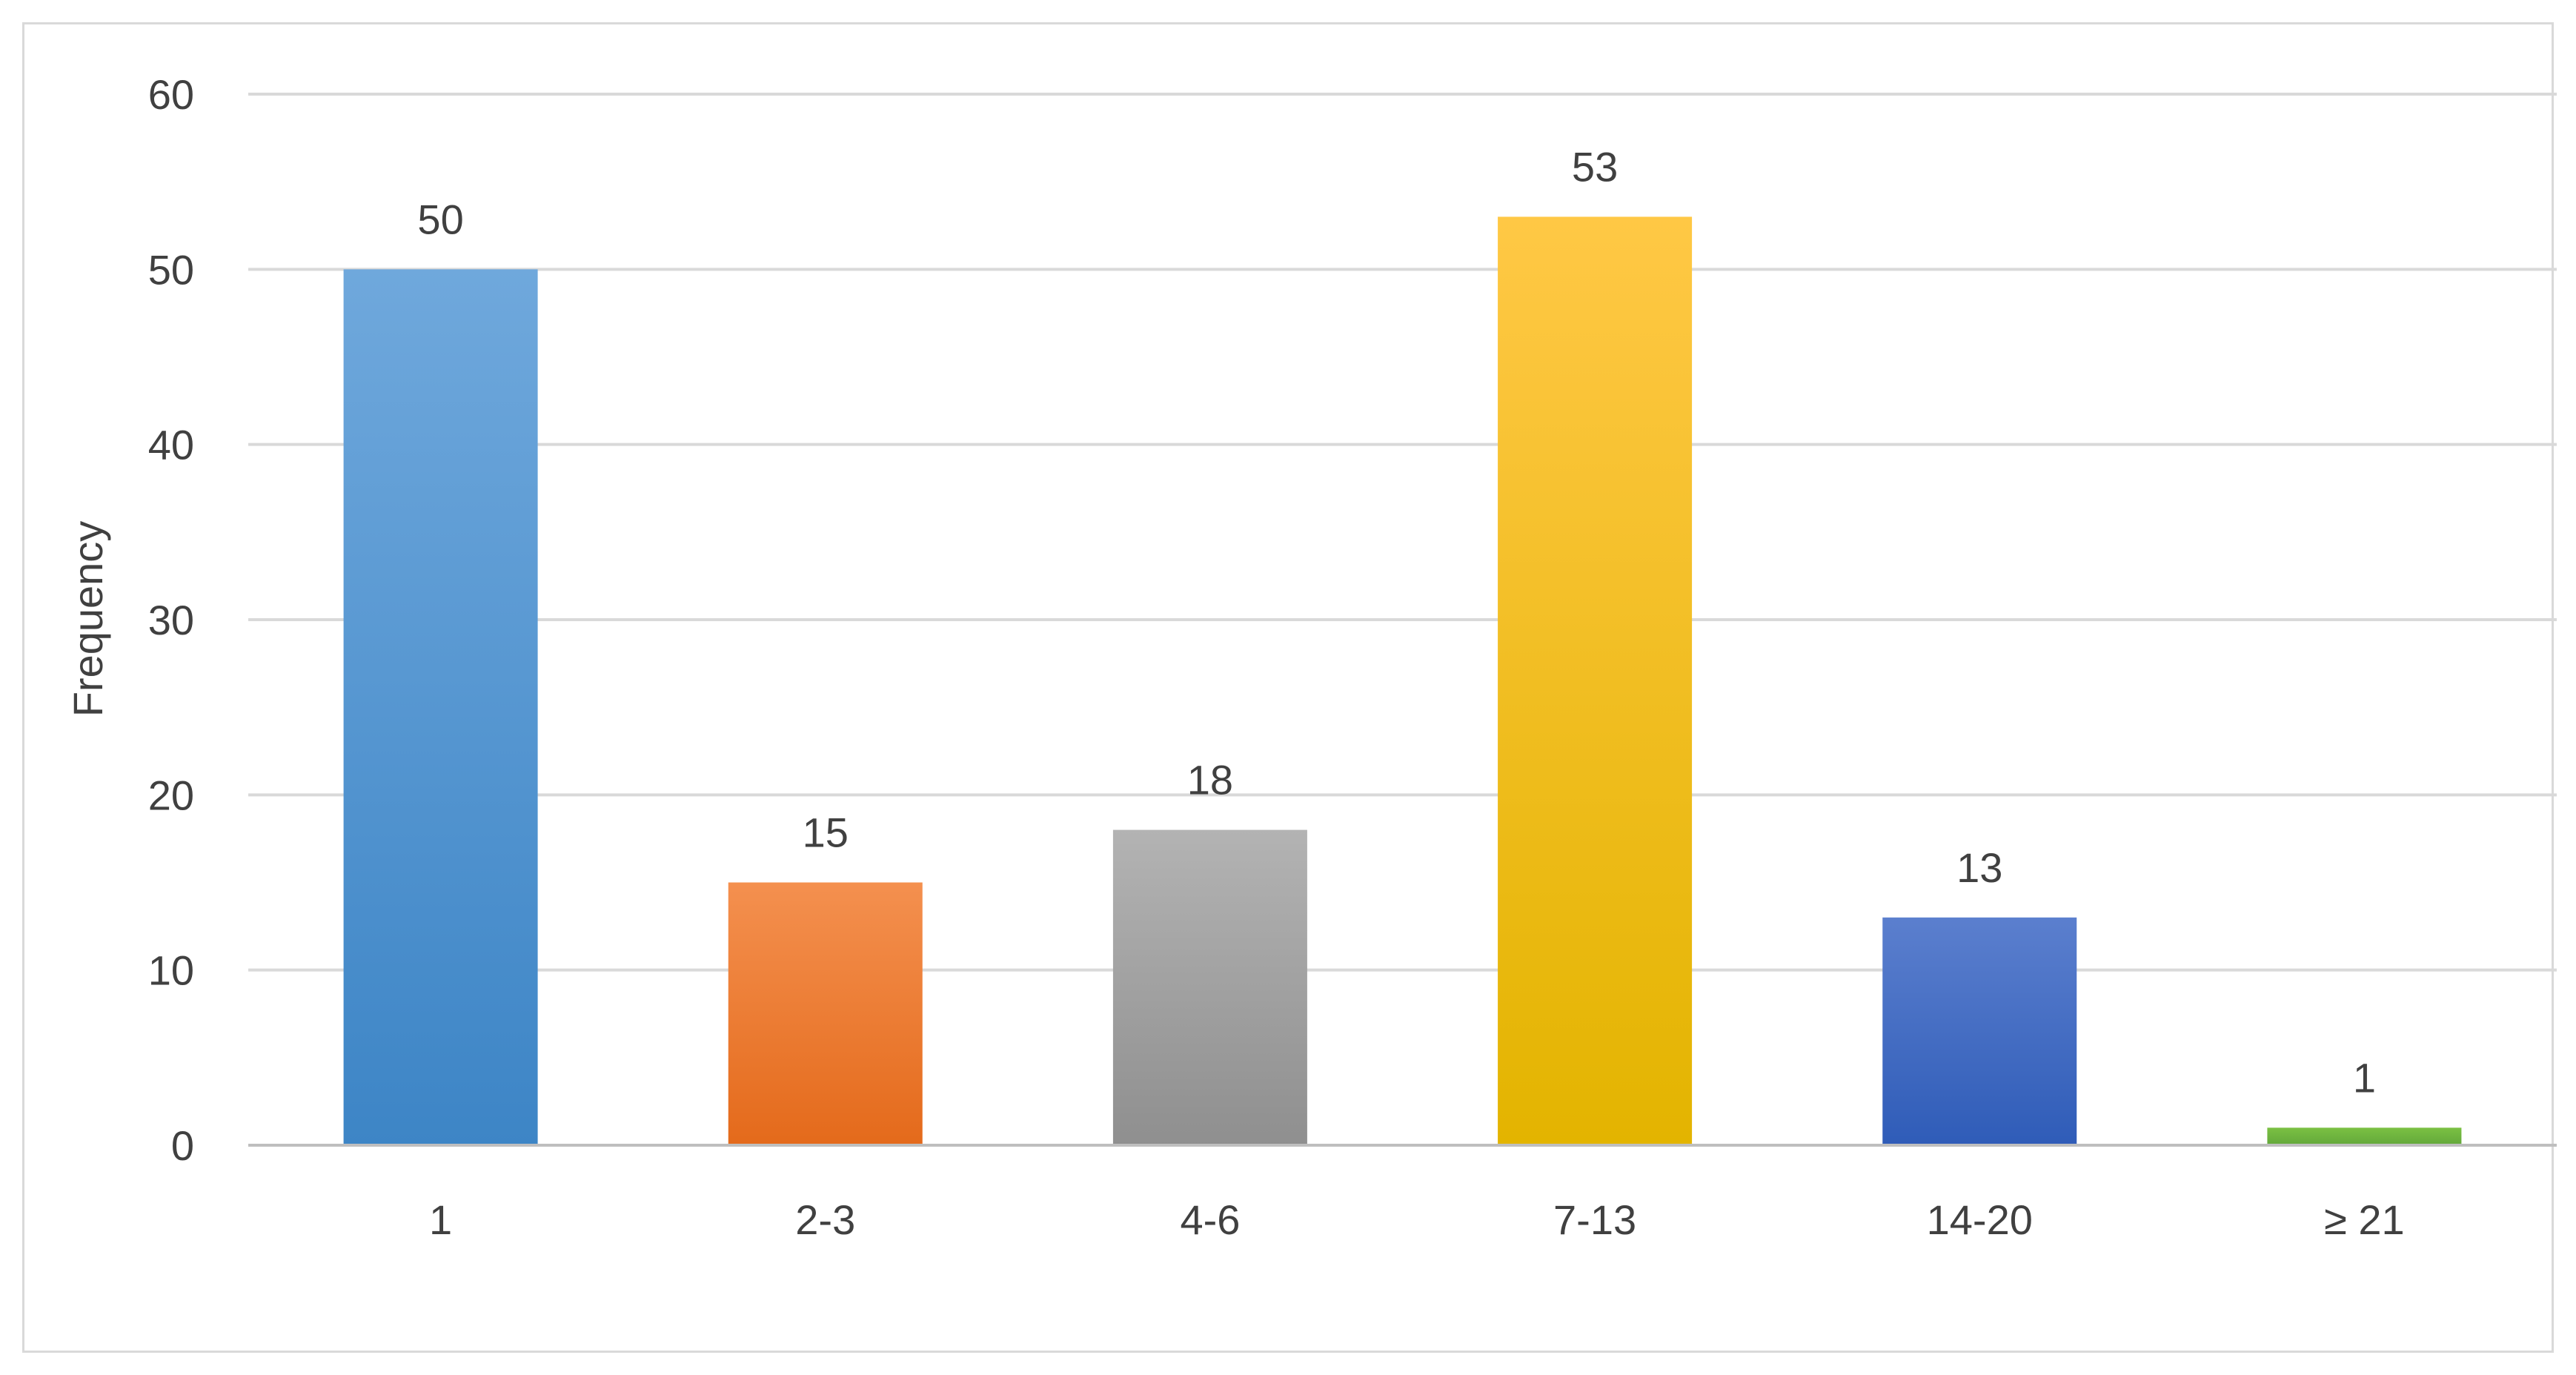 The height and width of the screenshot is (1375, 2576). Describe the element at coordinates (1979, 867) in the screenshot. I see `data-label-5: 13` at that location.